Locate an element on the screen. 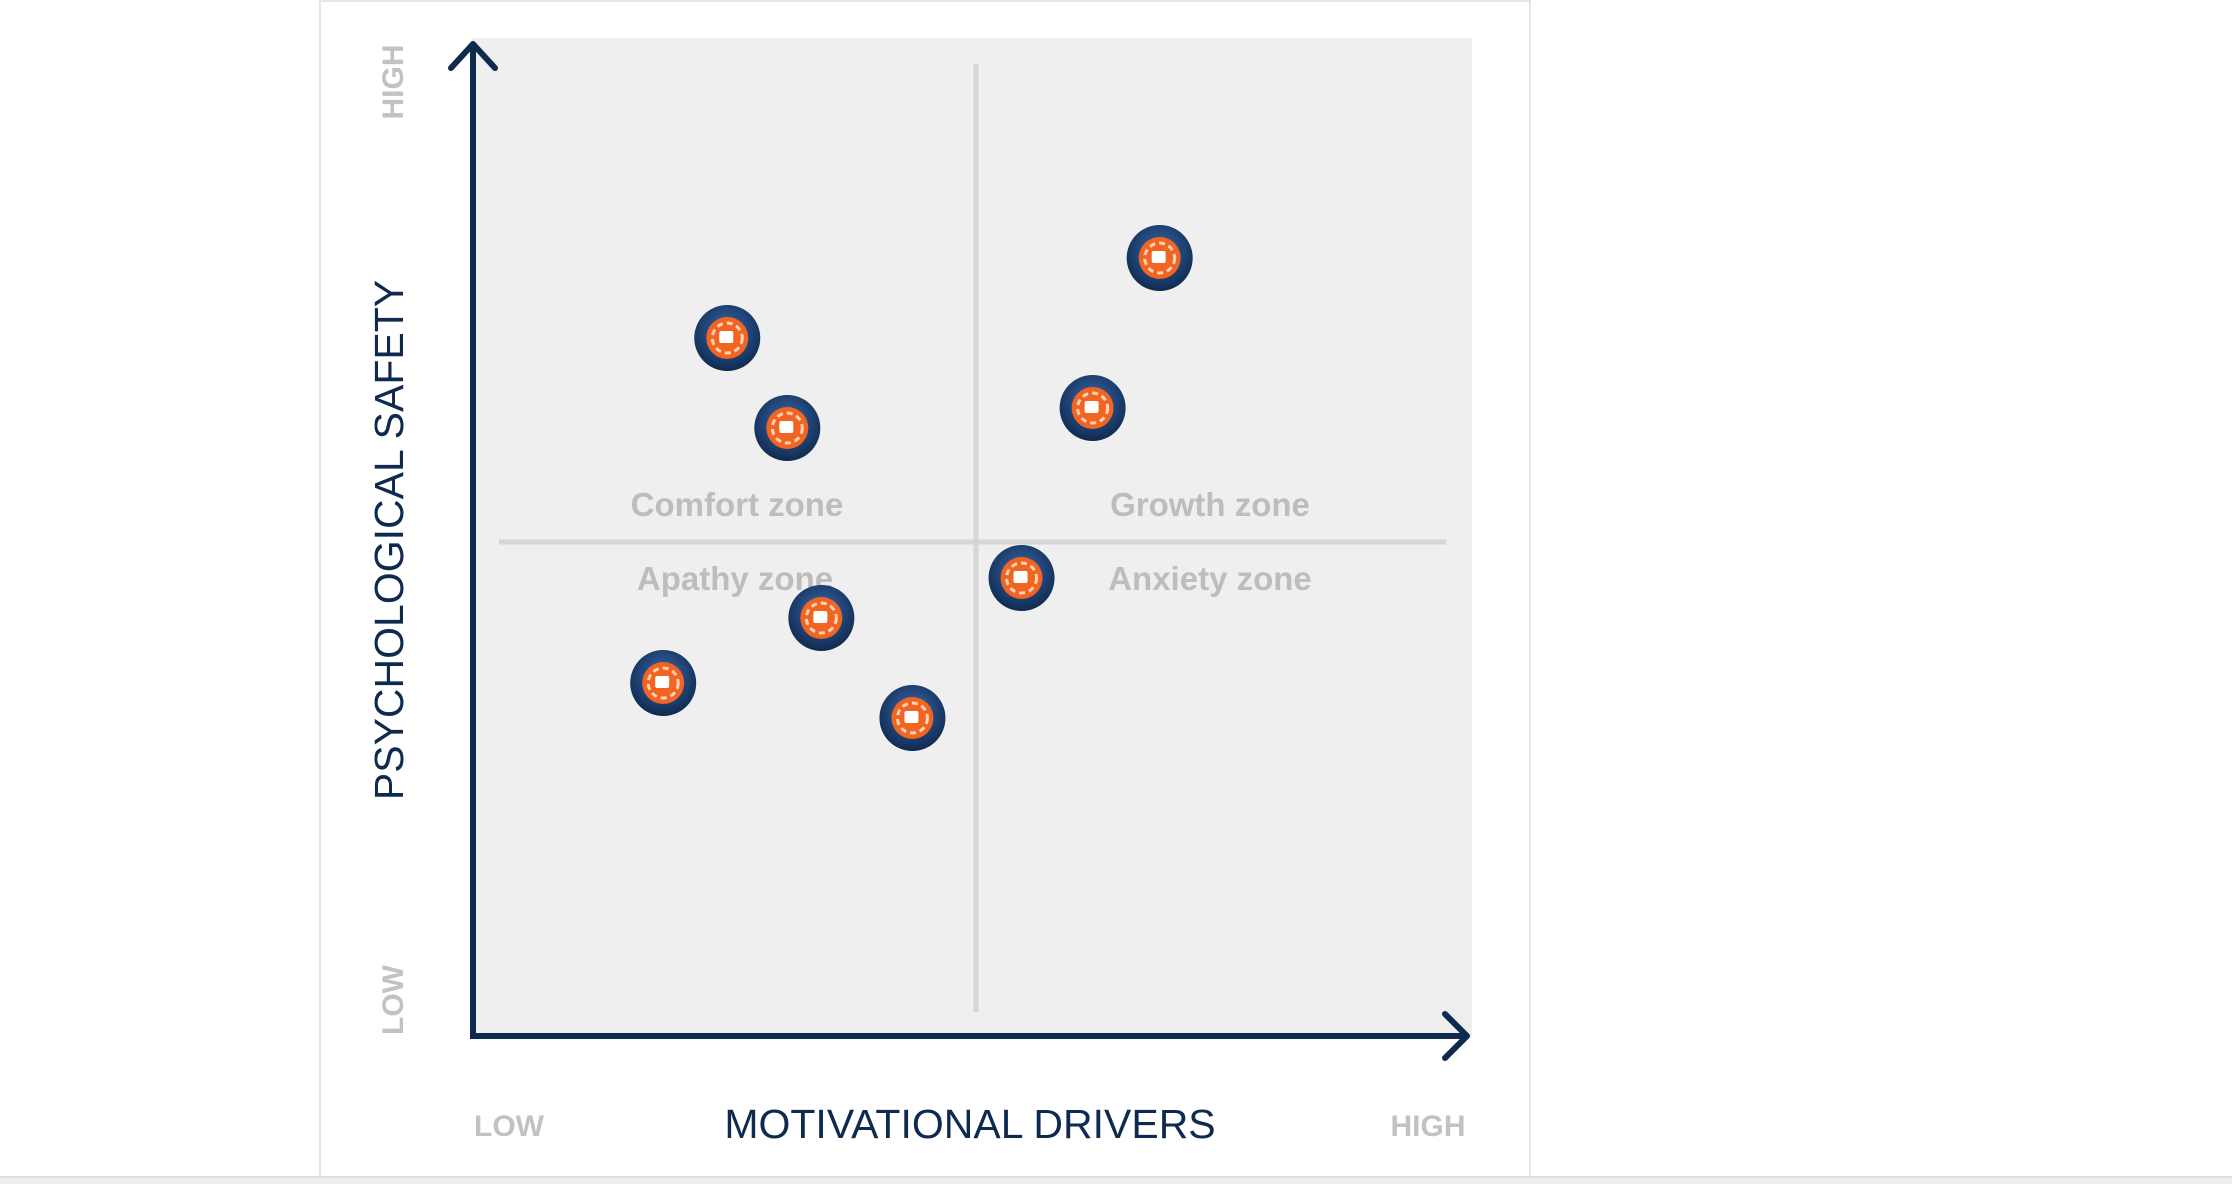 The height and width of the screenshot is (1184, 2232). y-axis-arrowhead is located at coordinates (473, 56).